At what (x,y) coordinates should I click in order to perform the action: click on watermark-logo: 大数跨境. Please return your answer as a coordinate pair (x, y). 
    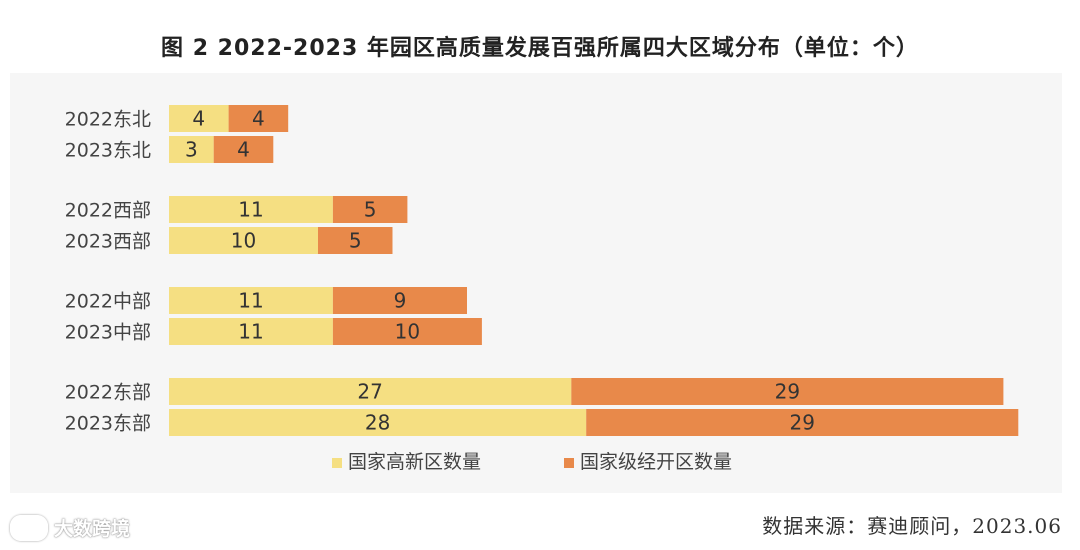
    Looking at the image, I should click on (70, 527).